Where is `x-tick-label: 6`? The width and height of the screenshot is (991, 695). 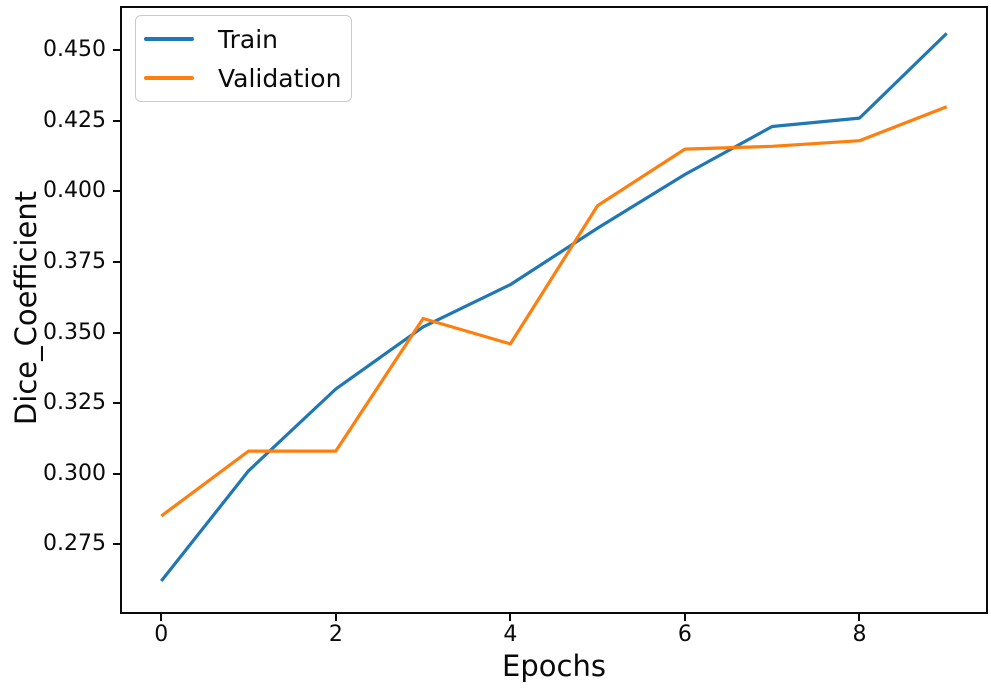
x-tick-label: 6 is located at coordinates (684, 634).